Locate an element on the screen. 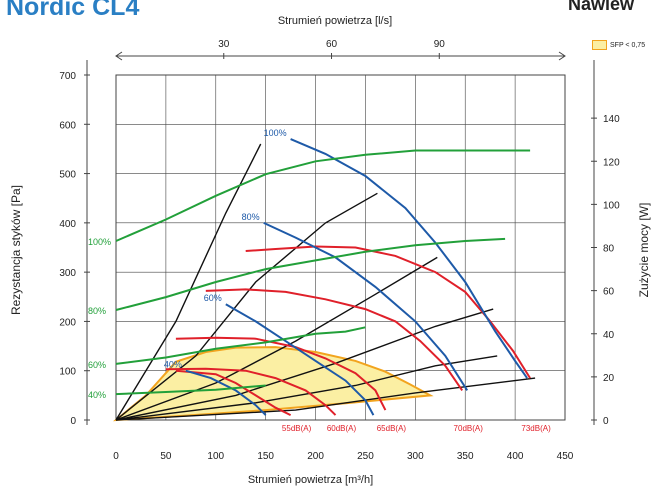 The height and width of the screenshot is (487, 658). x-tick-label: 200 is located at coordinates (315, 456).